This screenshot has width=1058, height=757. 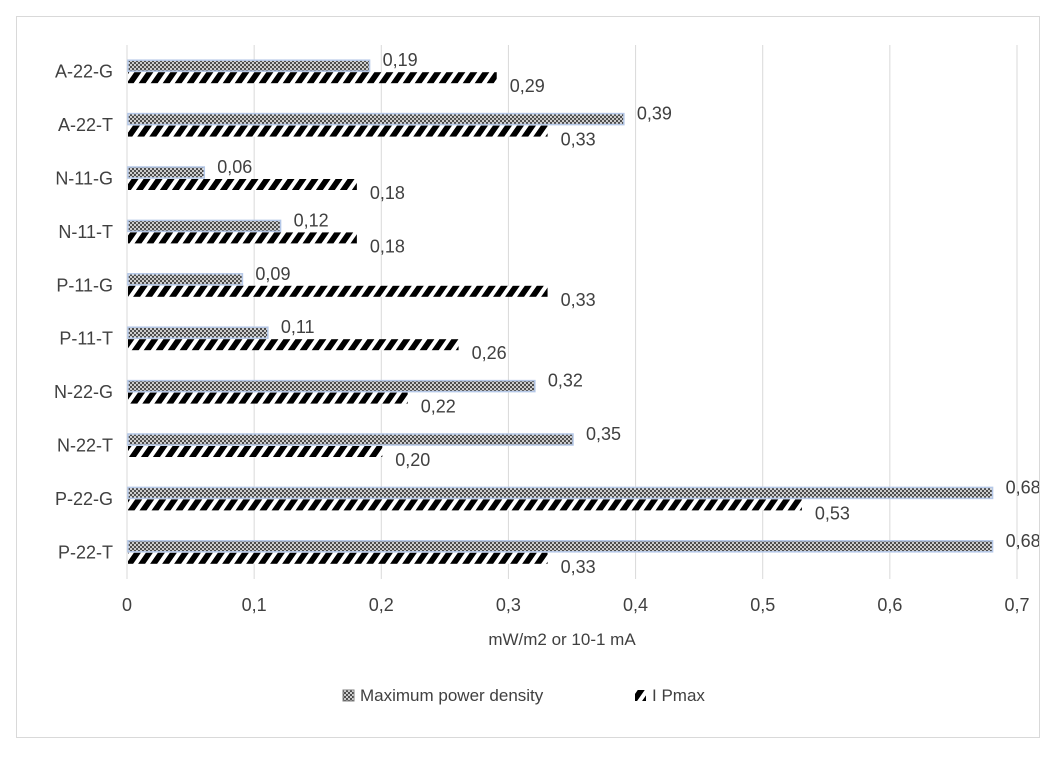 I want to click on data-label-i-pmax: 0,20, so click(x=412, y=460).